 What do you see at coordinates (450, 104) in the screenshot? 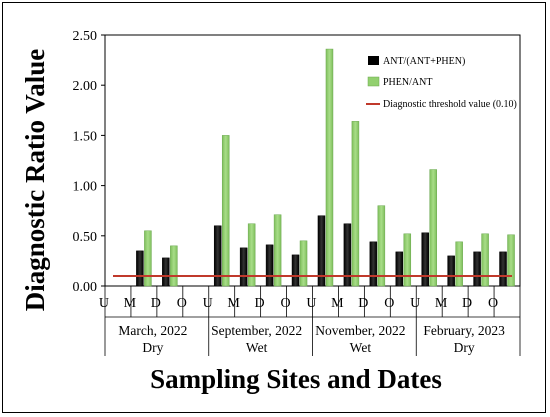
I see `legend-label-threshold: Diagnostic threshold value (0.10)` at bounding box center [450, 104].